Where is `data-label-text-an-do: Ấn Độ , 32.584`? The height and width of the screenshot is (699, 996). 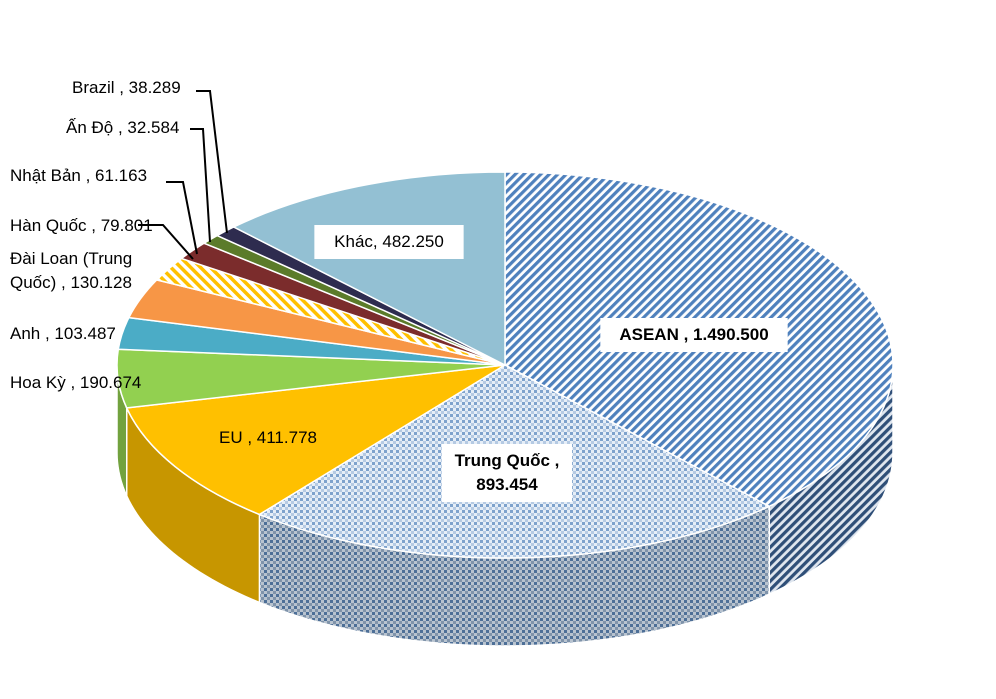 data-label-text-an-do: Ấn Độ , 32.584 is located at coordinates (122, 127).